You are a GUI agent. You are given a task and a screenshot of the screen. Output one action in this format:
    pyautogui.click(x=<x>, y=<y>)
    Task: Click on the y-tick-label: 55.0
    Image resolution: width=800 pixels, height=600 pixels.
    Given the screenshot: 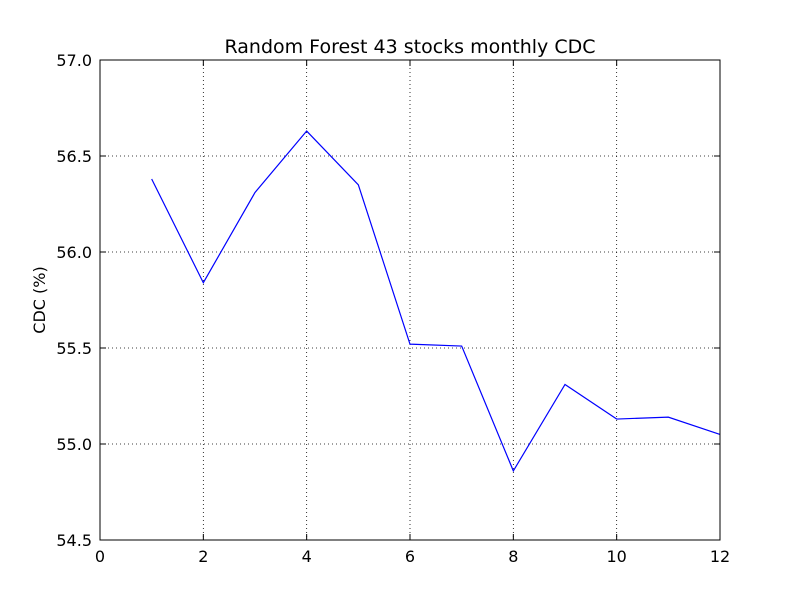 What is the action you would take?
    pyautogui.click(x=74, y=444)
    